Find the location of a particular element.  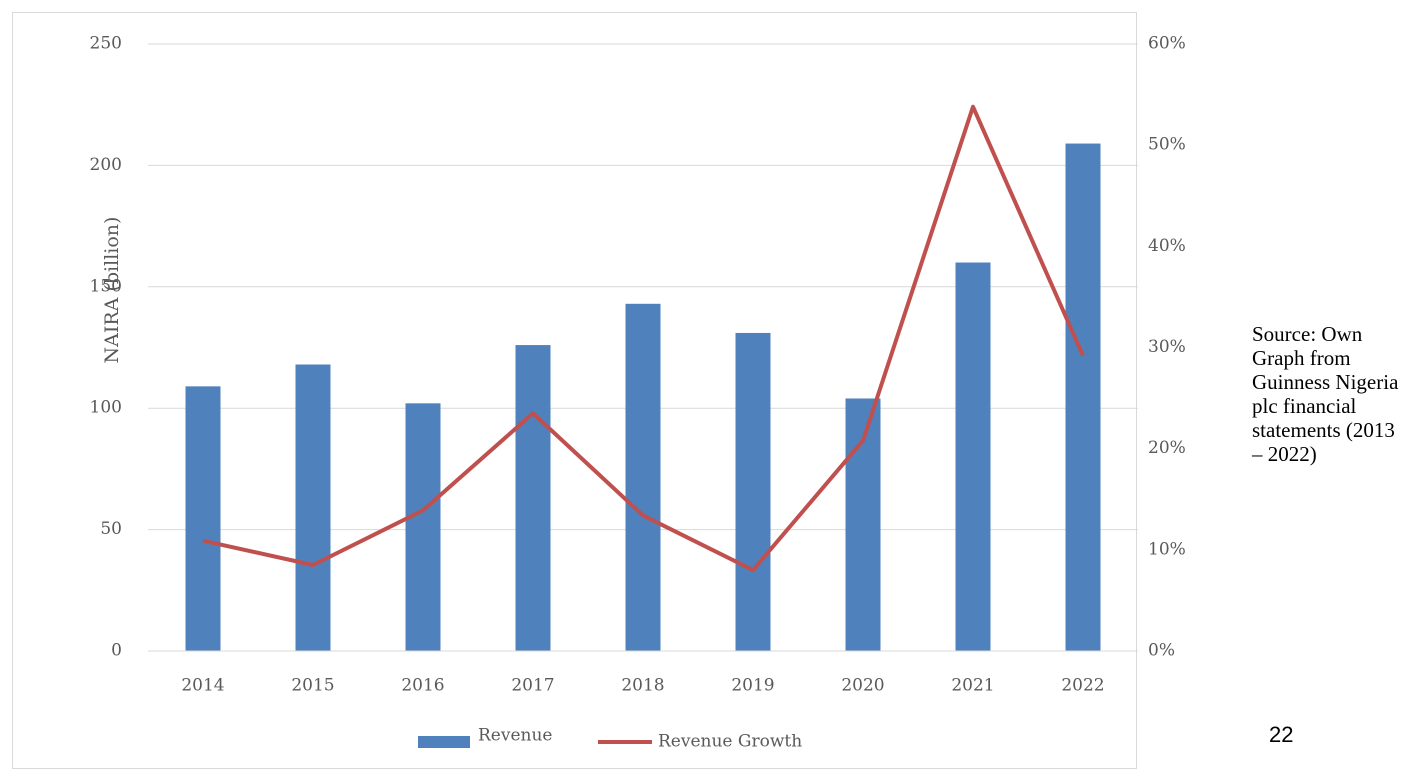

y-tick-label: 200 is located at coordinates (106, 165).